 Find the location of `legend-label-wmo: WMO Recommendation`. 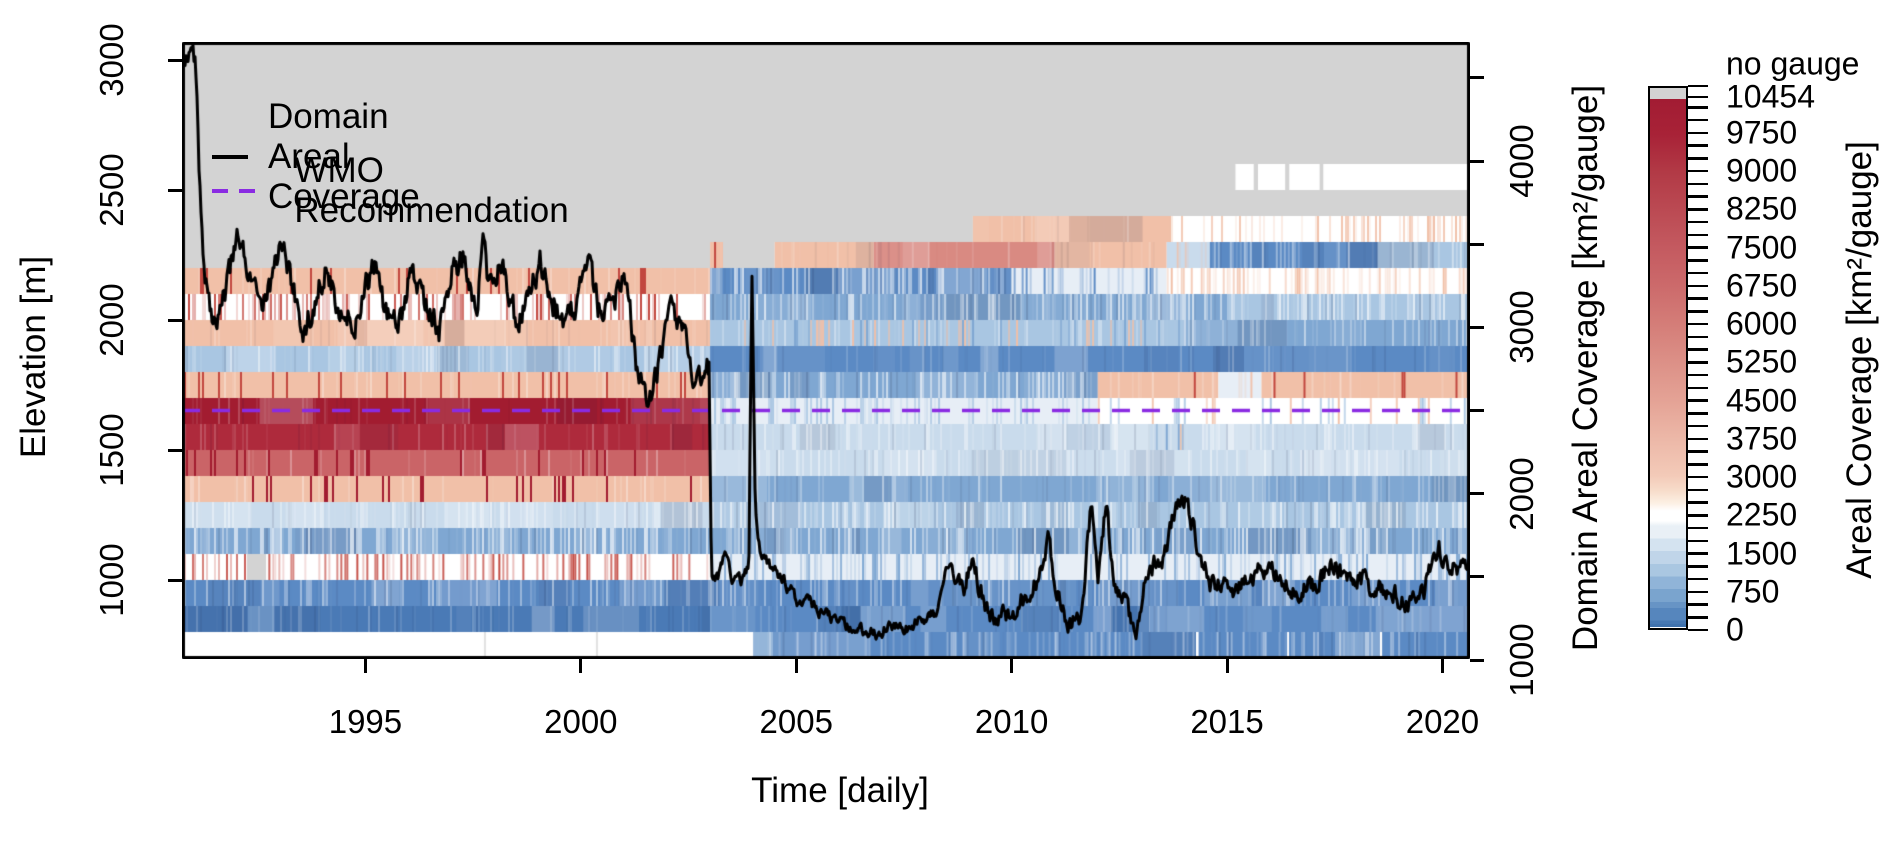

legend-label-wmo: WMO Recommendation is located at coordinates (431, 190).